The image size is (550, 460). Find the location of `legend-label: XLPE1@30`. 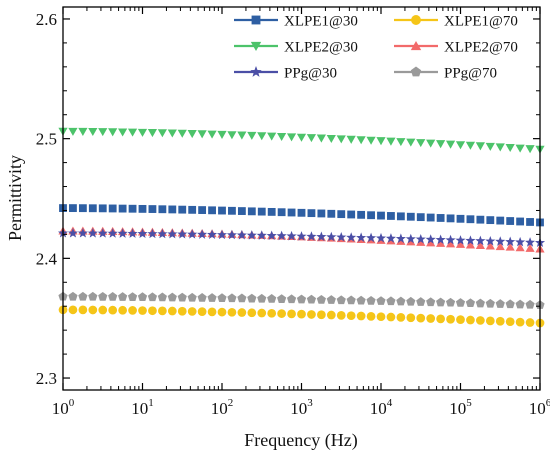

legend-label: XLPE1@30 is located at coordinates (321, 22).